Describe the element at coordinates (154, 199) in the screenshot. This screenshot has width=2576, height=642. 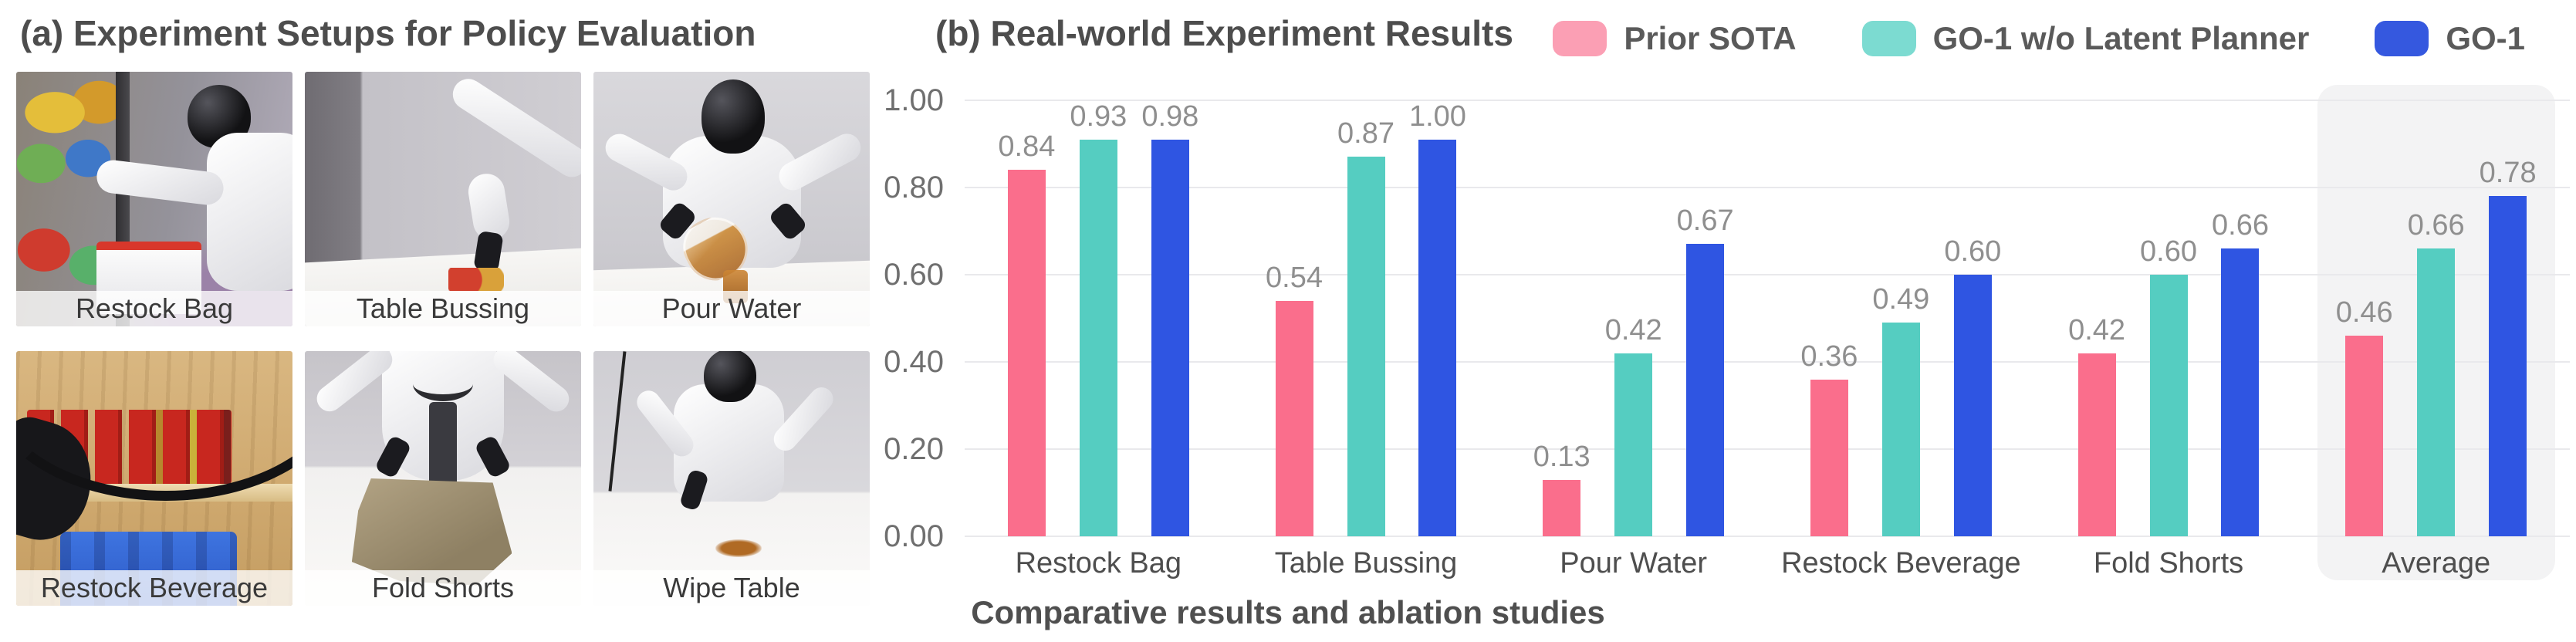
I see `experiment-photo-restock-bag: Restock Bag` at that location.